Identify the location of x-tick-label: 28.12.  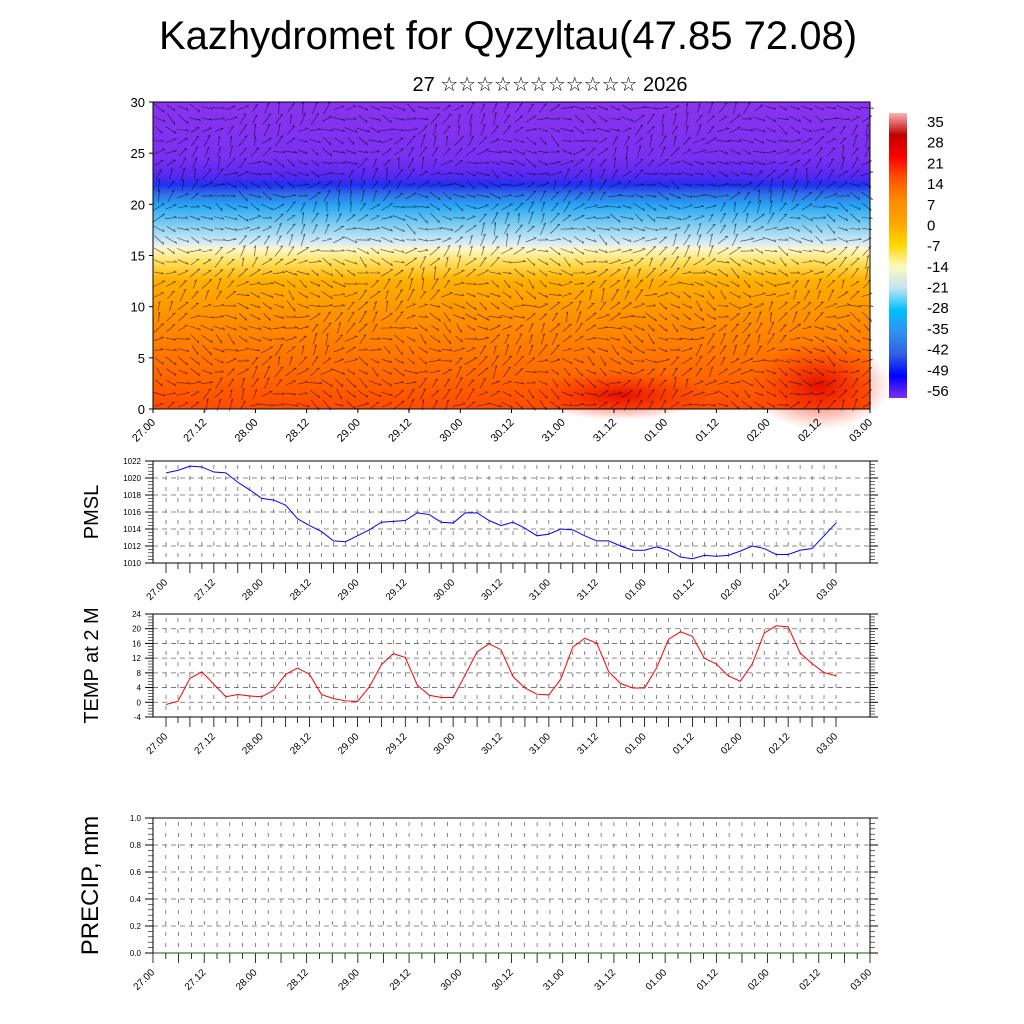
(298, 980).